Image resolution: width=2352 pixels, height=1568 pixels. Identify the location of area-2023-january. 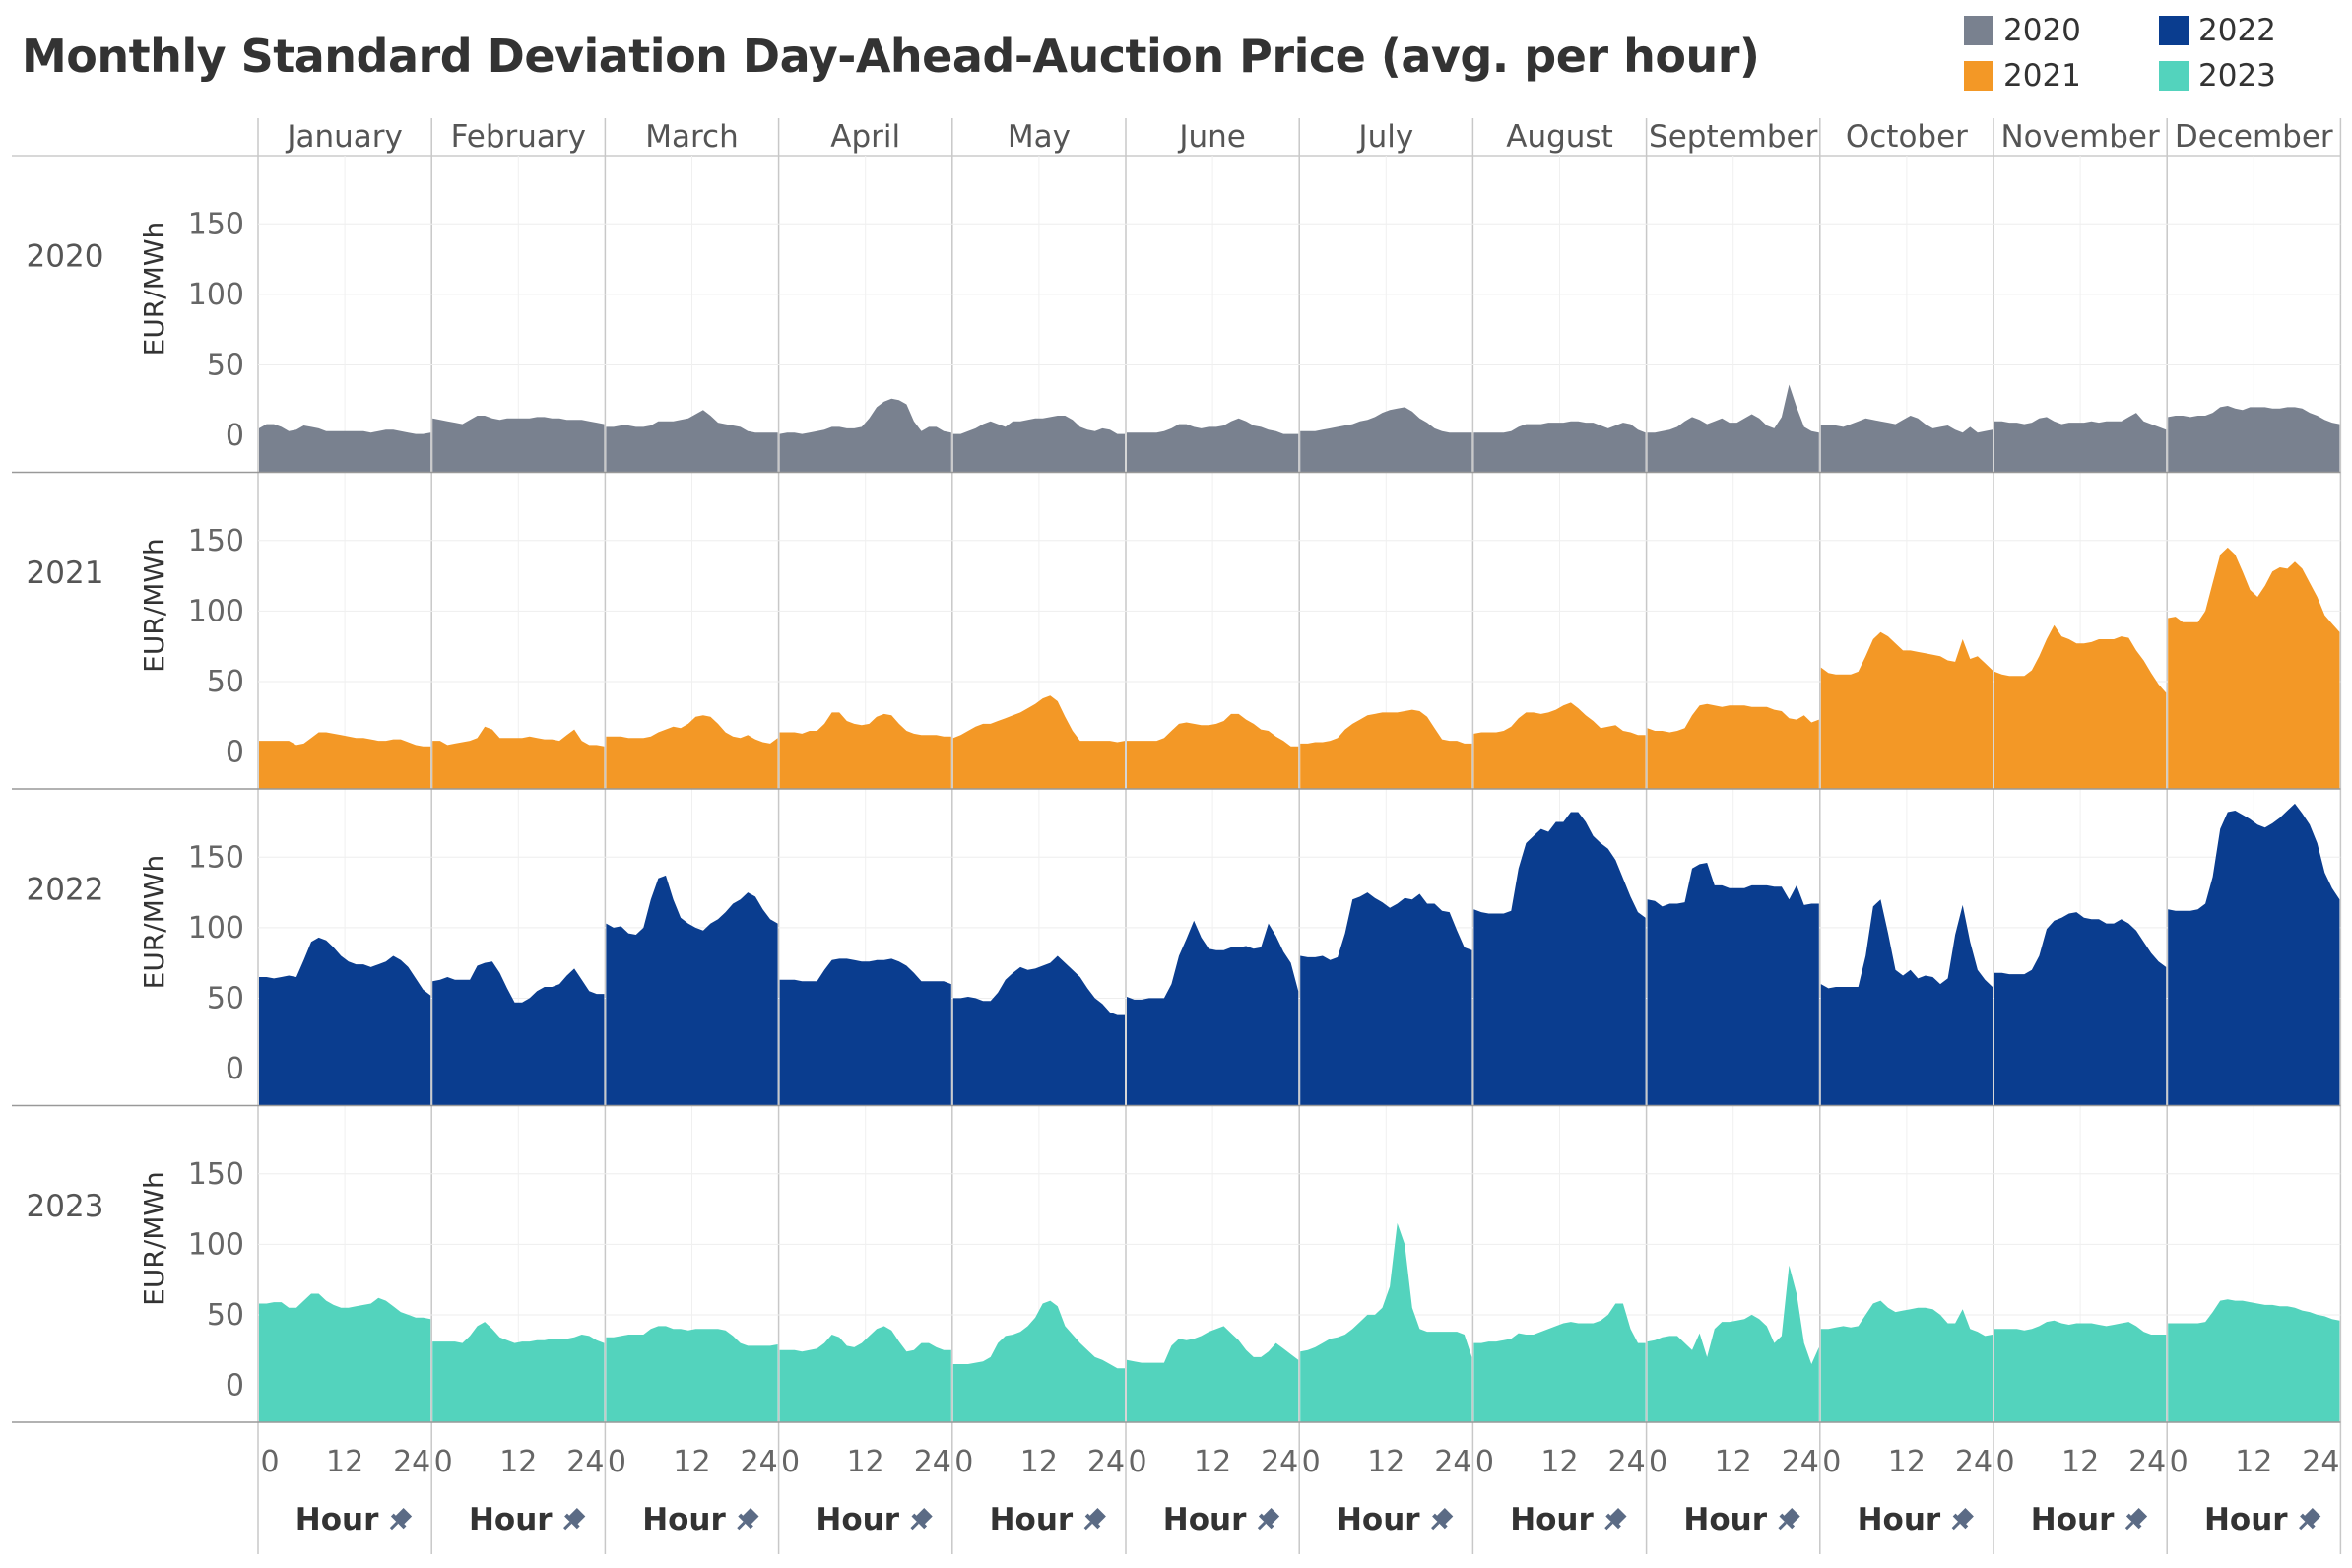
(345, 1358).